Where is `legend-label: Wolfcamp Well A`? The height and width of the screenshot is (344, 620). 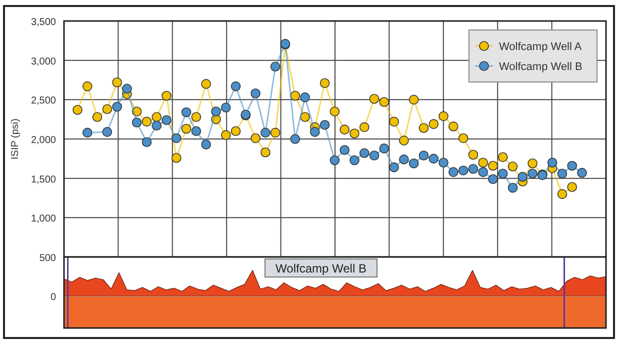 legend-label: Wolfcamp Well A is located at coordinates (540, 47).